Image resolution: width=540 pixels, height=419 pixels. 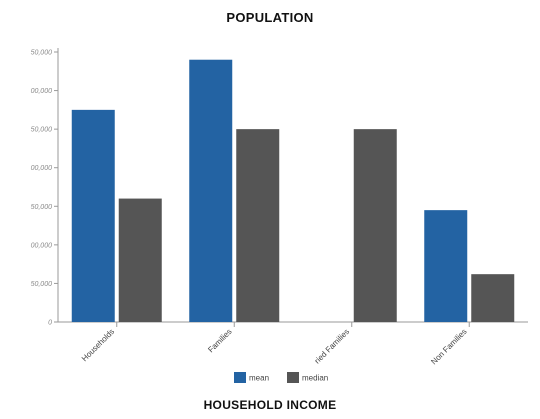 What do you see at coordinates (293, 377) in the screenshot?
I see `legend-swatch-median` at bounding box center [293, 377].